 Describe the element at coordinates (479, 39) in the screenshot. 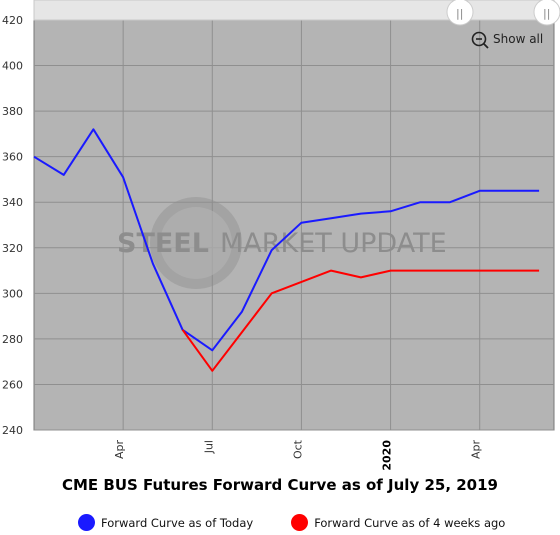

I see `zoom-out-icon` at that location.